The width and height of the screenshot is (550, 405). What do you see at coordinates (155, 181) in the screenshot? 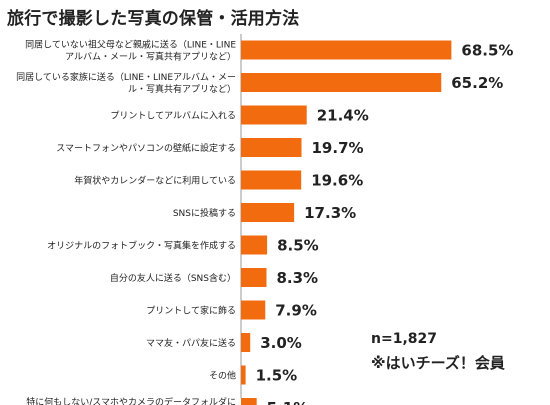
I see `category-label: 年賀状やカレンダーなどに利用している` at bounding box center [155, 181].